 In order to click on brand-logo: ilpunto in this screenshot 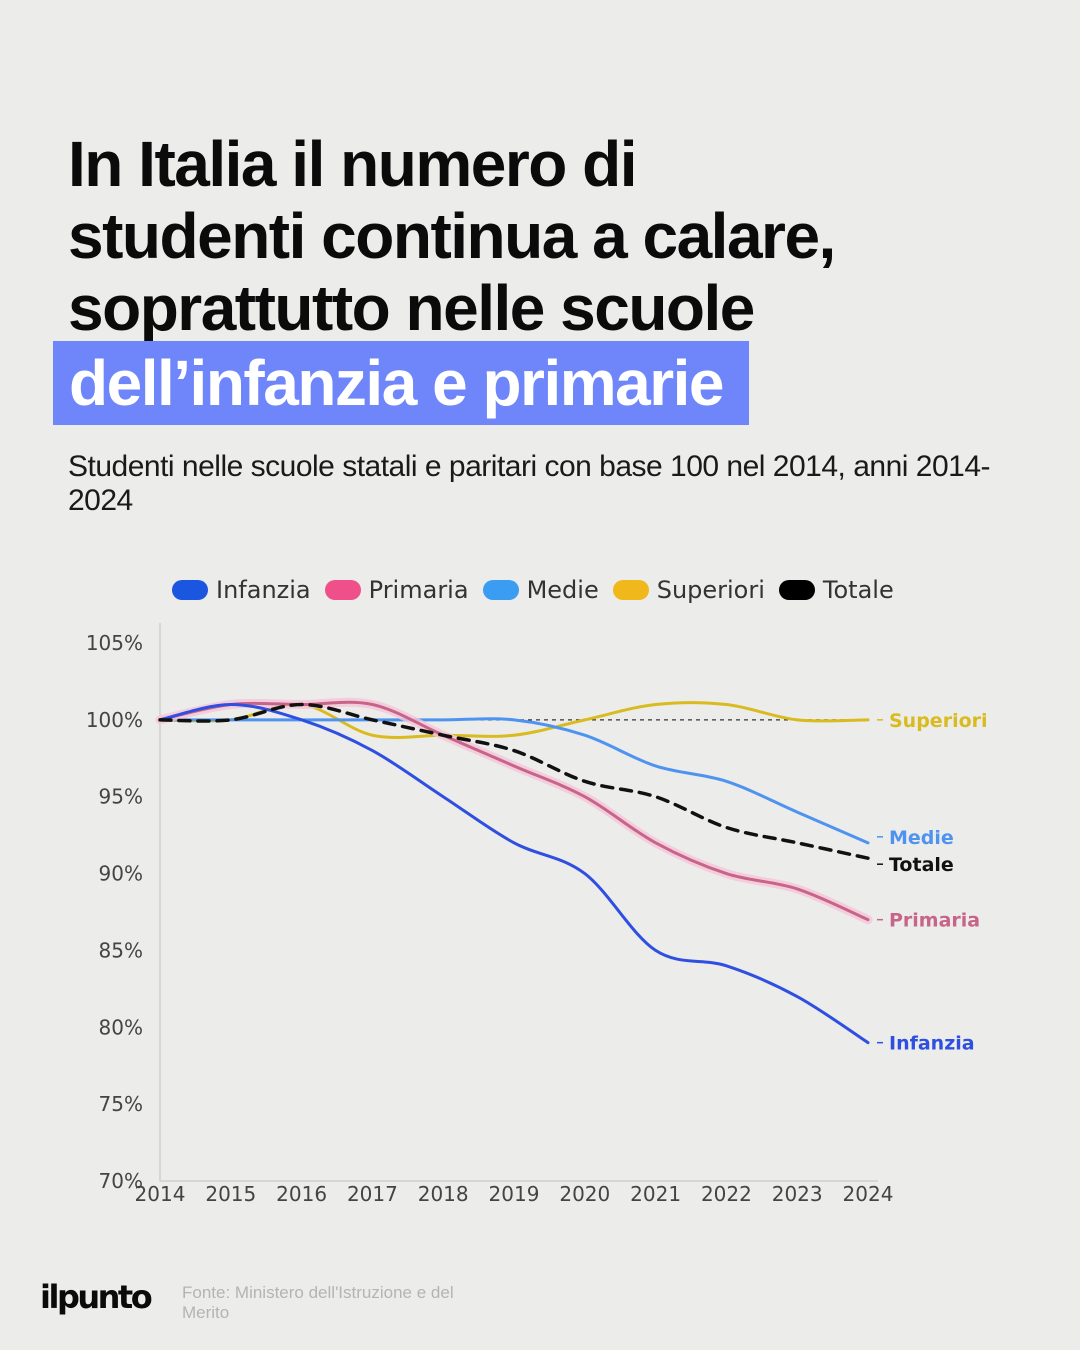, I will do `click(96, 1297)`.